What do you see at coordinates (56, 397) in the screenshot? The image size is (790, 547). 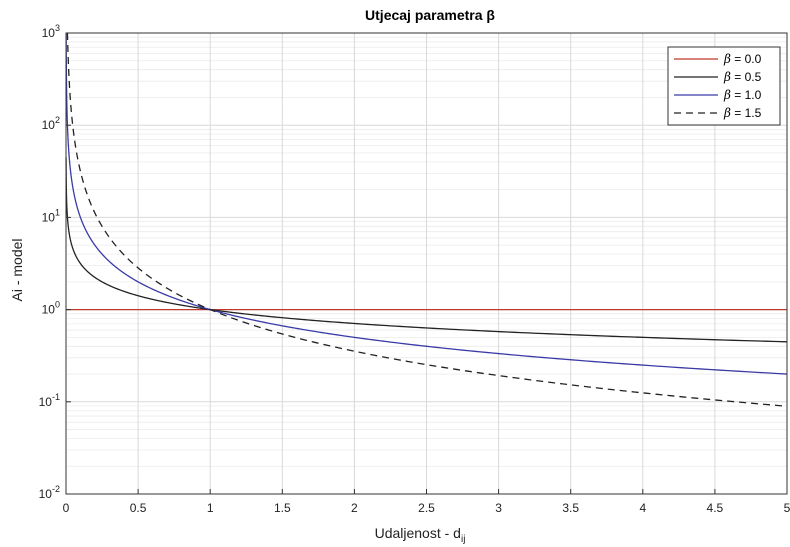 I see `y-tick-exponent: -1` at bounding box center [56, 397].